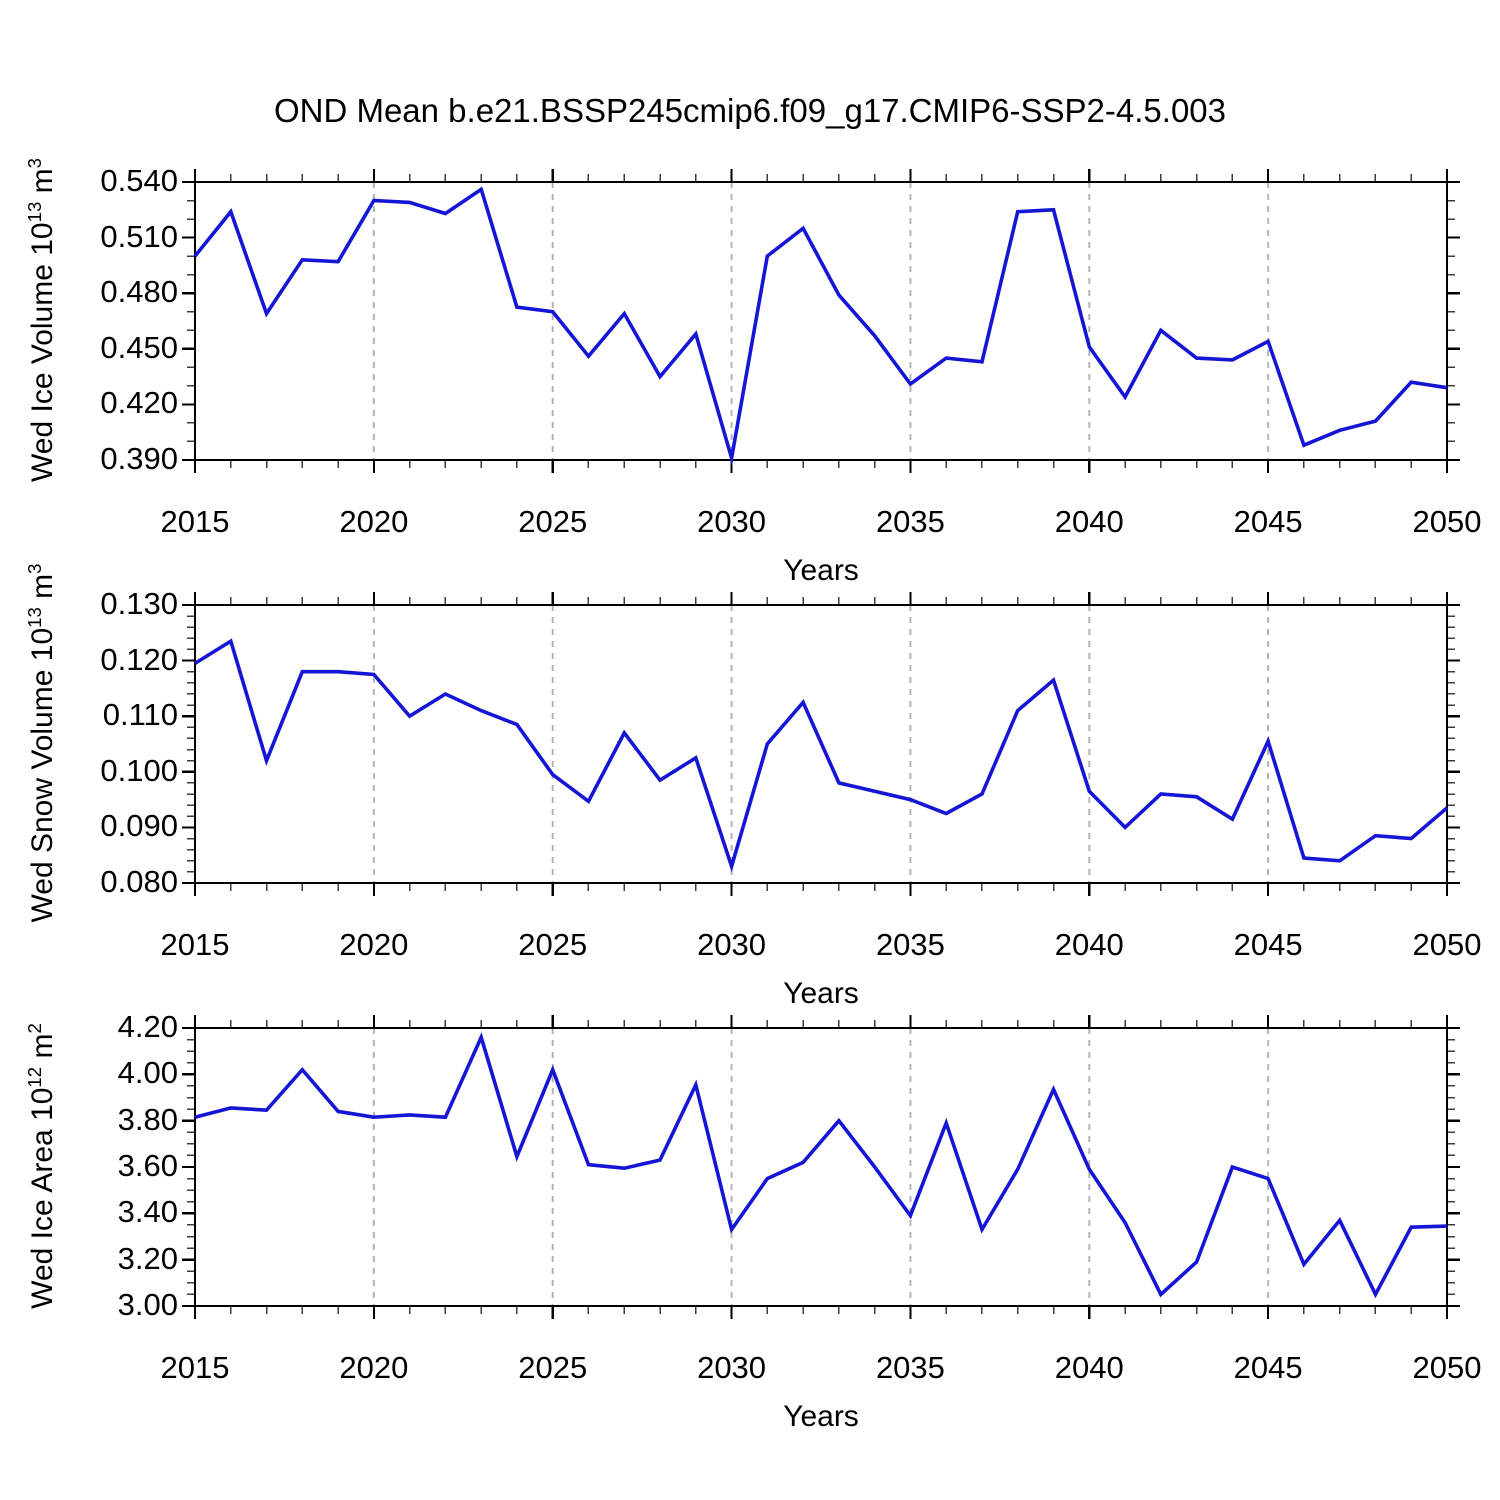  What do you see at coordinates (147, 1165) in the screenshot?
I see `y-tick-label: 3.60` at bounding box center [147, 1165].